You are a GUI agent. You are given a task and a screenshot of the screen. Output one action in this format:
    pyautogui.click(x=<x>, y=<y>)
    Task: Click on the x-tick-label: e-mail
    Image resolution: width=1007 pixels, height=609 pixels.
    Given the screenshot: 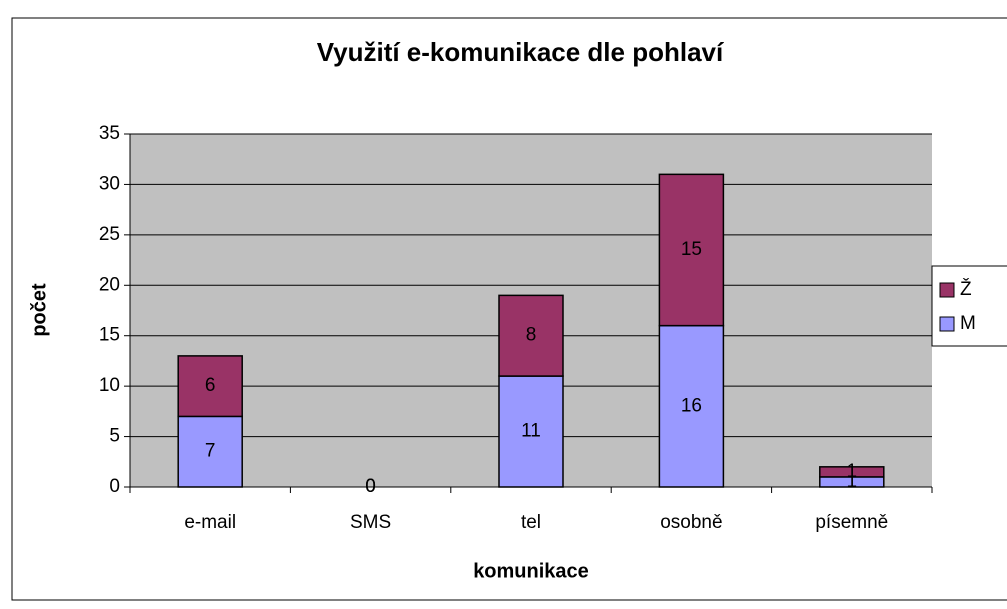 What is the action you would take?
    pyautogui.click(x=210, y=522)
    